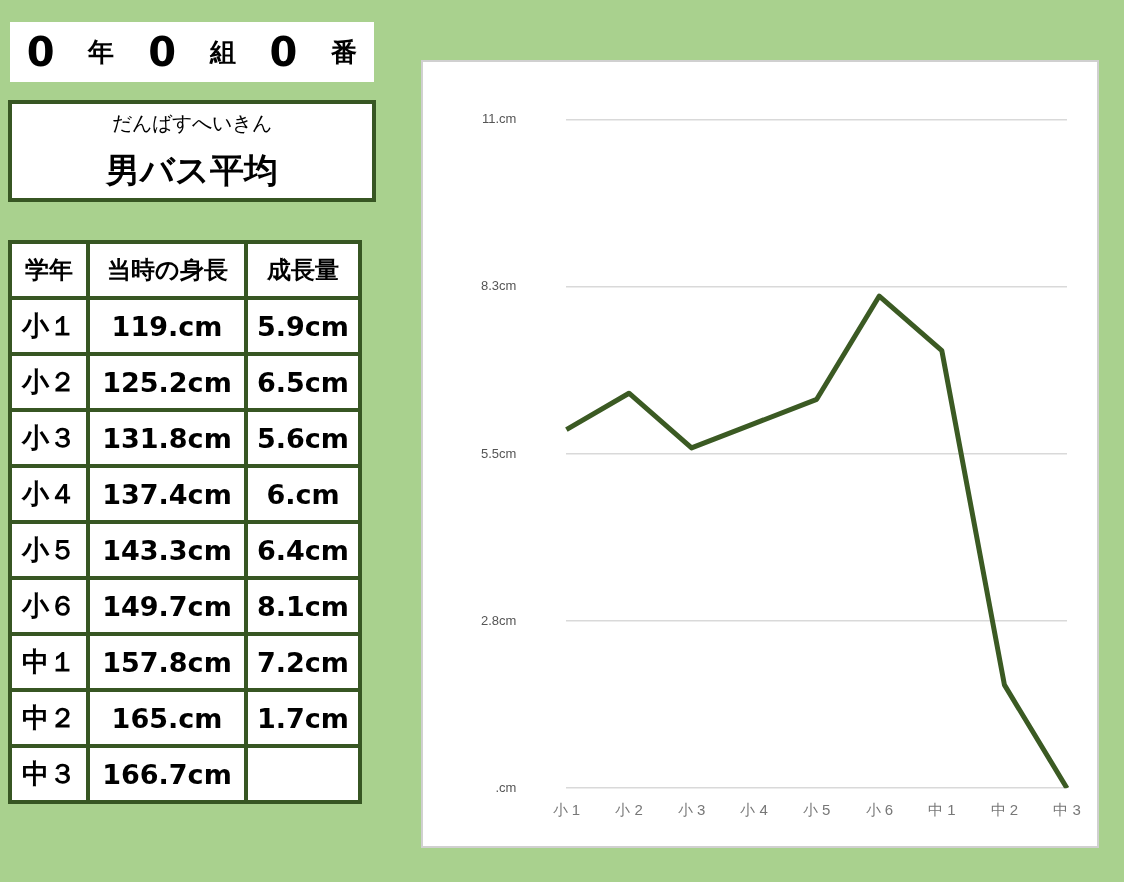 The height and width of the screenshot is (882, 1124). I want to click on text: 125.2cm, so click(167, 382).